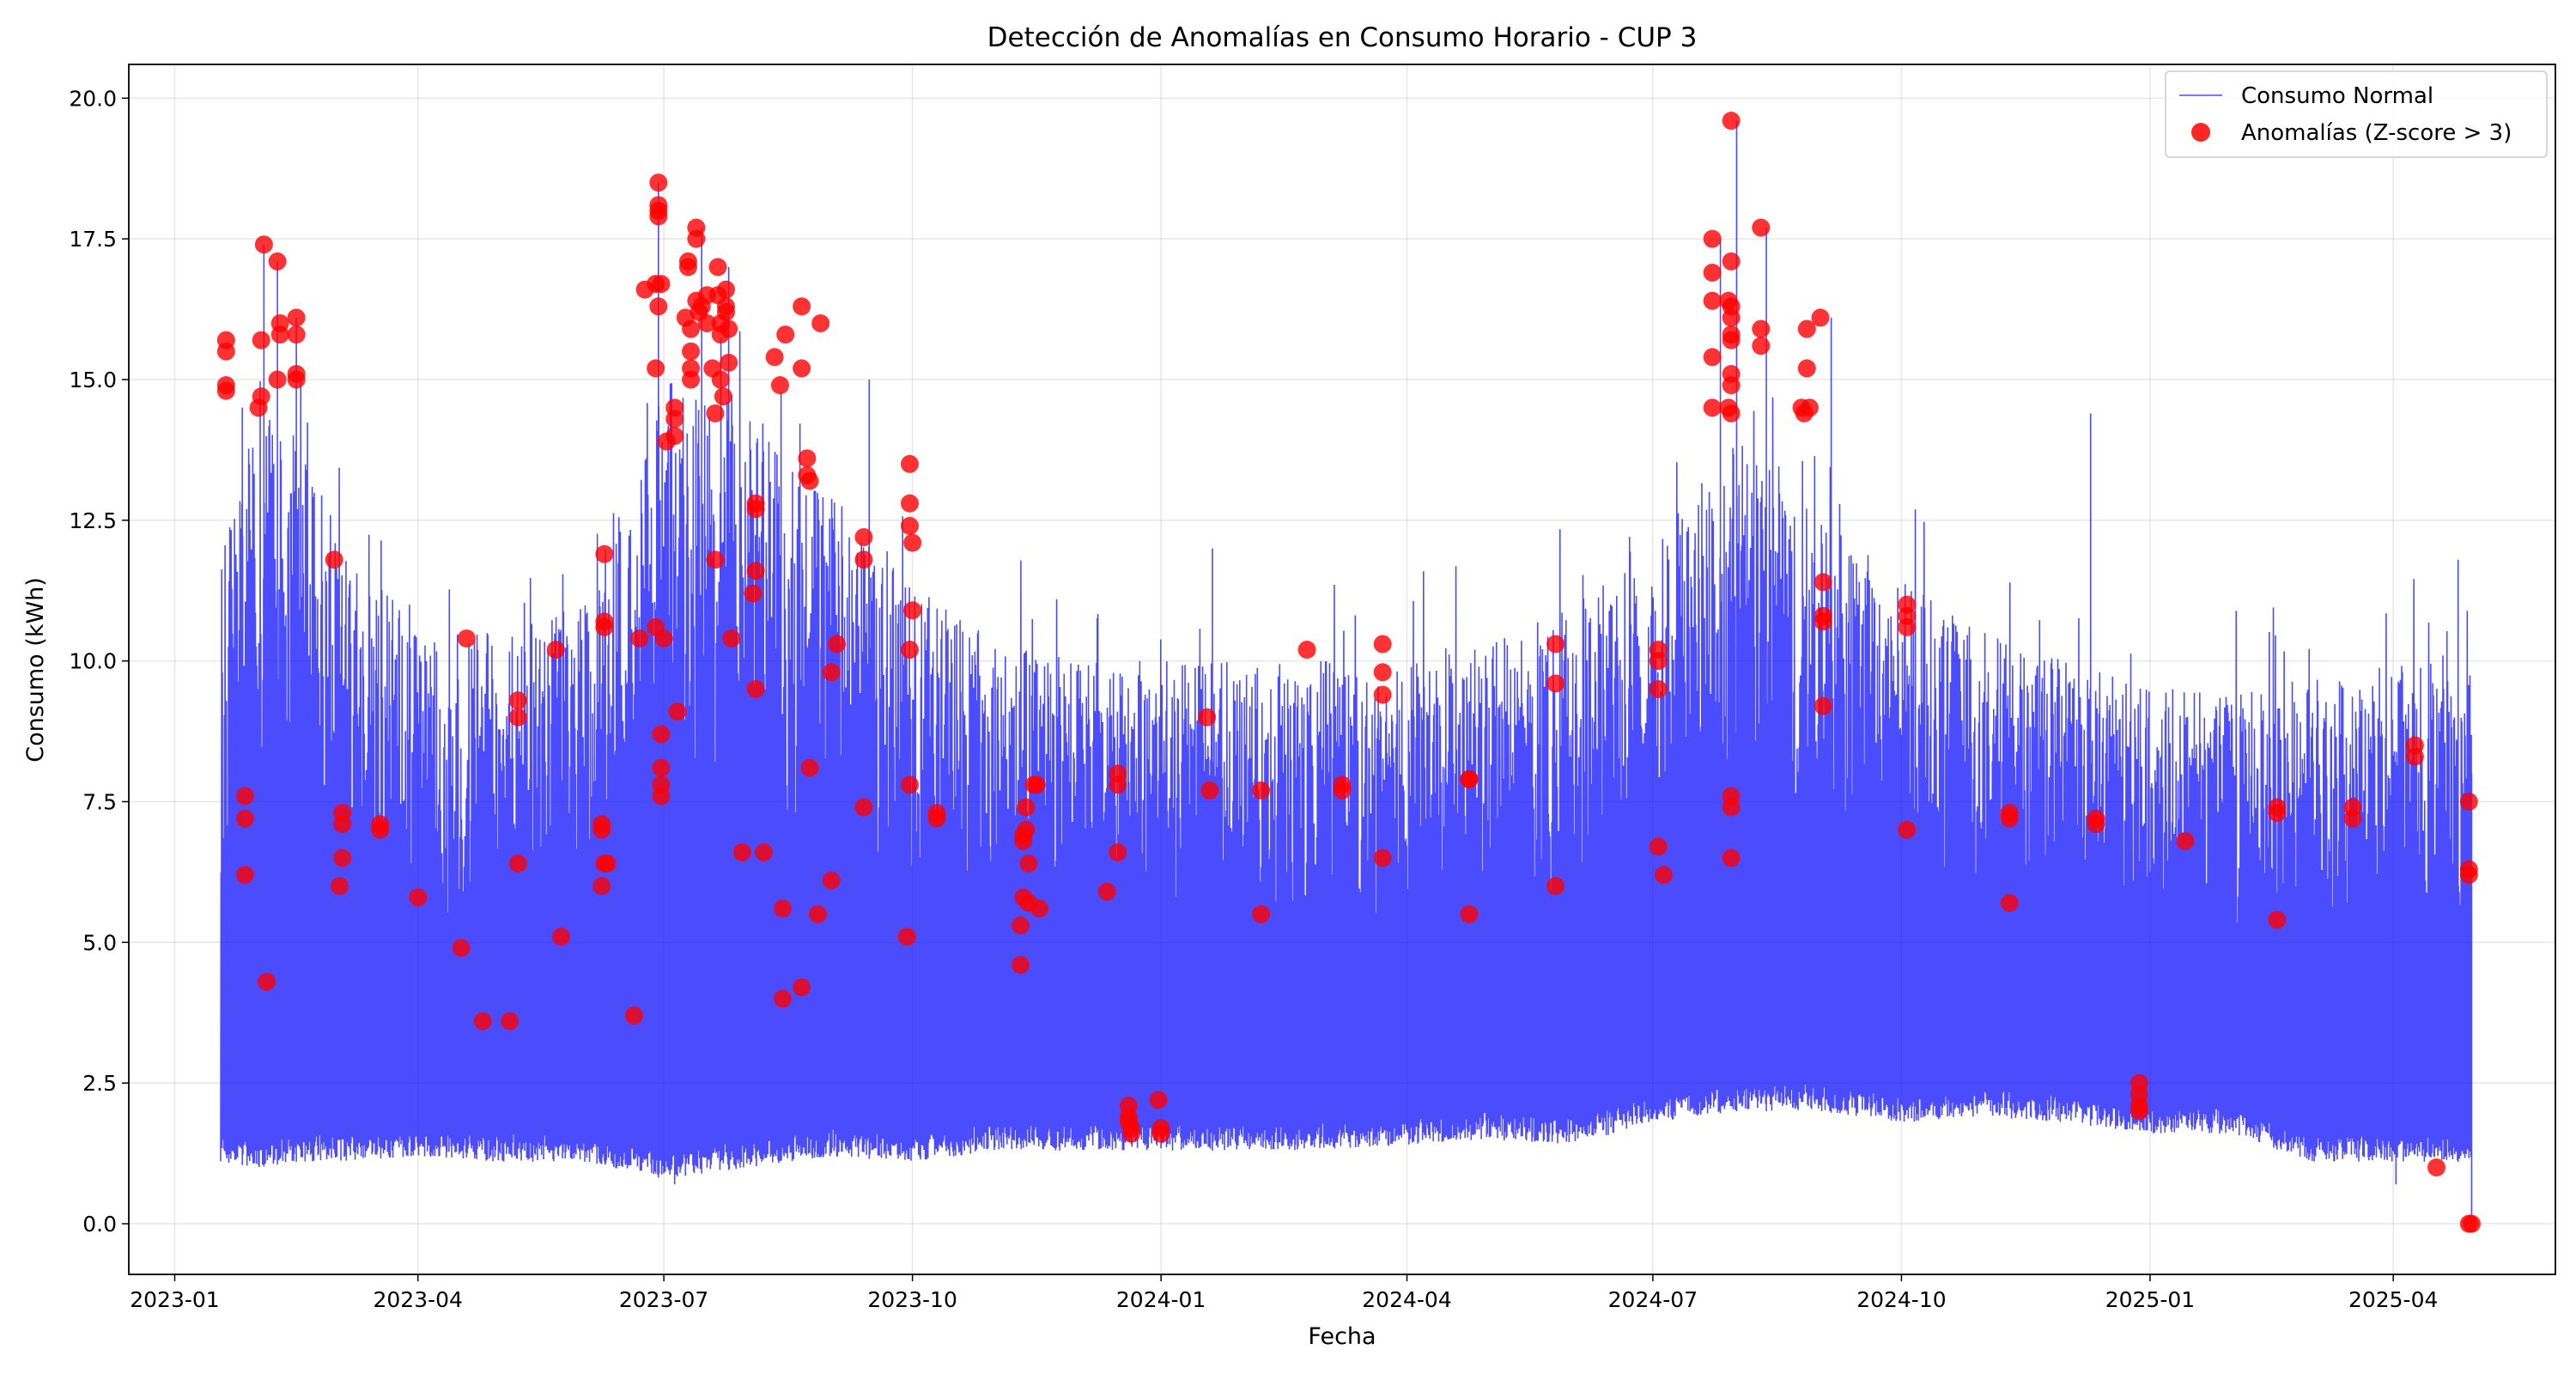 The width and height of the screenshot is (2576, 1374). What do you see at coordinates (2200, 132) in the screenshot?
I see `legend-dot-swatch` at bounding box center [2200, 132].